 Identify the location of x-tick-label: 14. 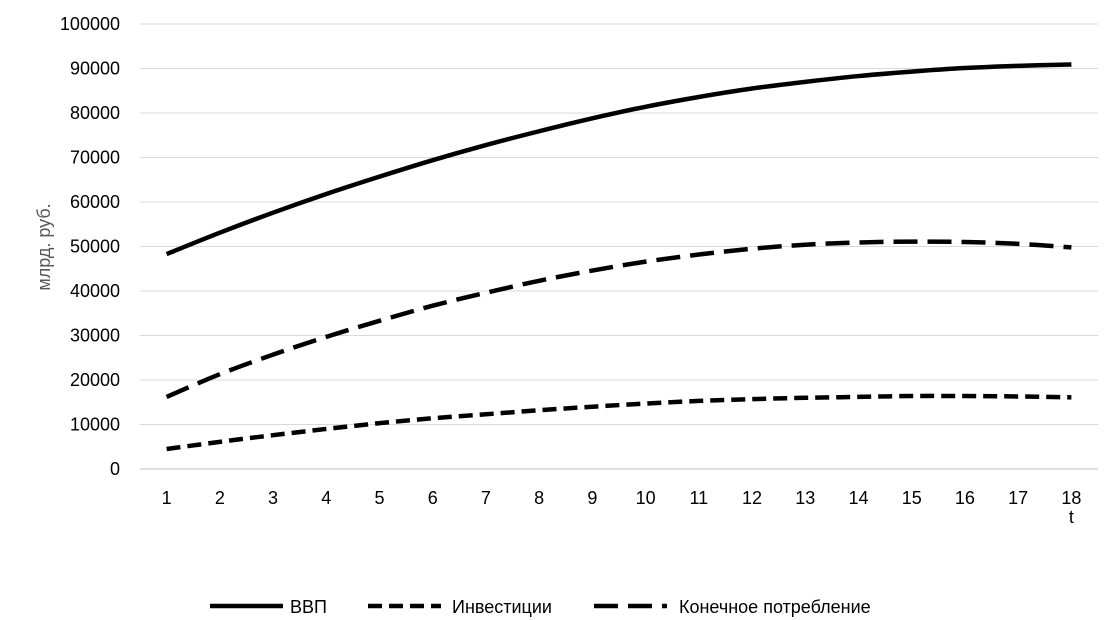
(858, 498).